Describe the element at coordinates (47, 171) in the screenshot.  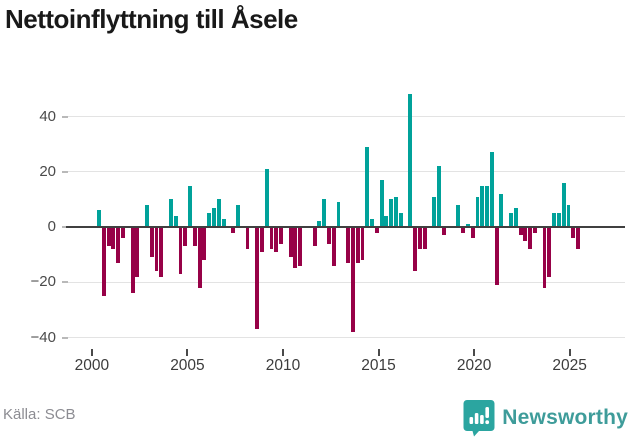
I see `y-axis-label: 20` at that location.